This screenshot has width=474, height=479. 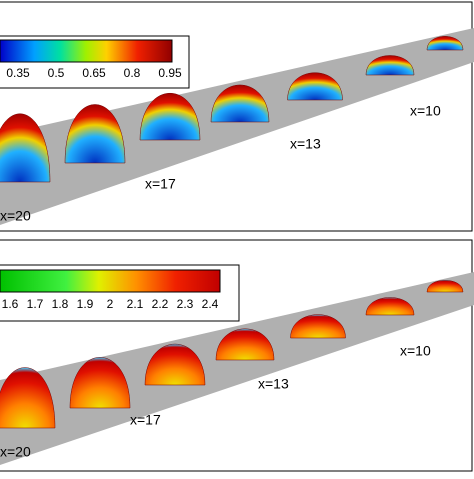 I want to click on colorbar-tick-label: 1.6, so click(x=10, y=304).